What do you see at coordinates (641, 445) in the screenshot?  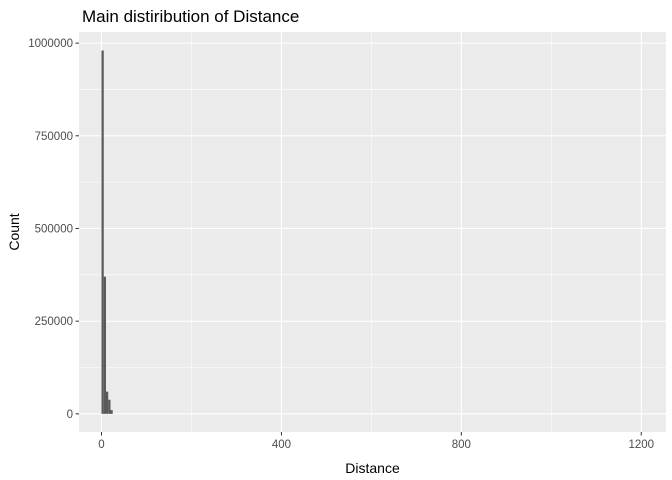 I see `x-tick-label: 1200` at bounding box center [641, 445].